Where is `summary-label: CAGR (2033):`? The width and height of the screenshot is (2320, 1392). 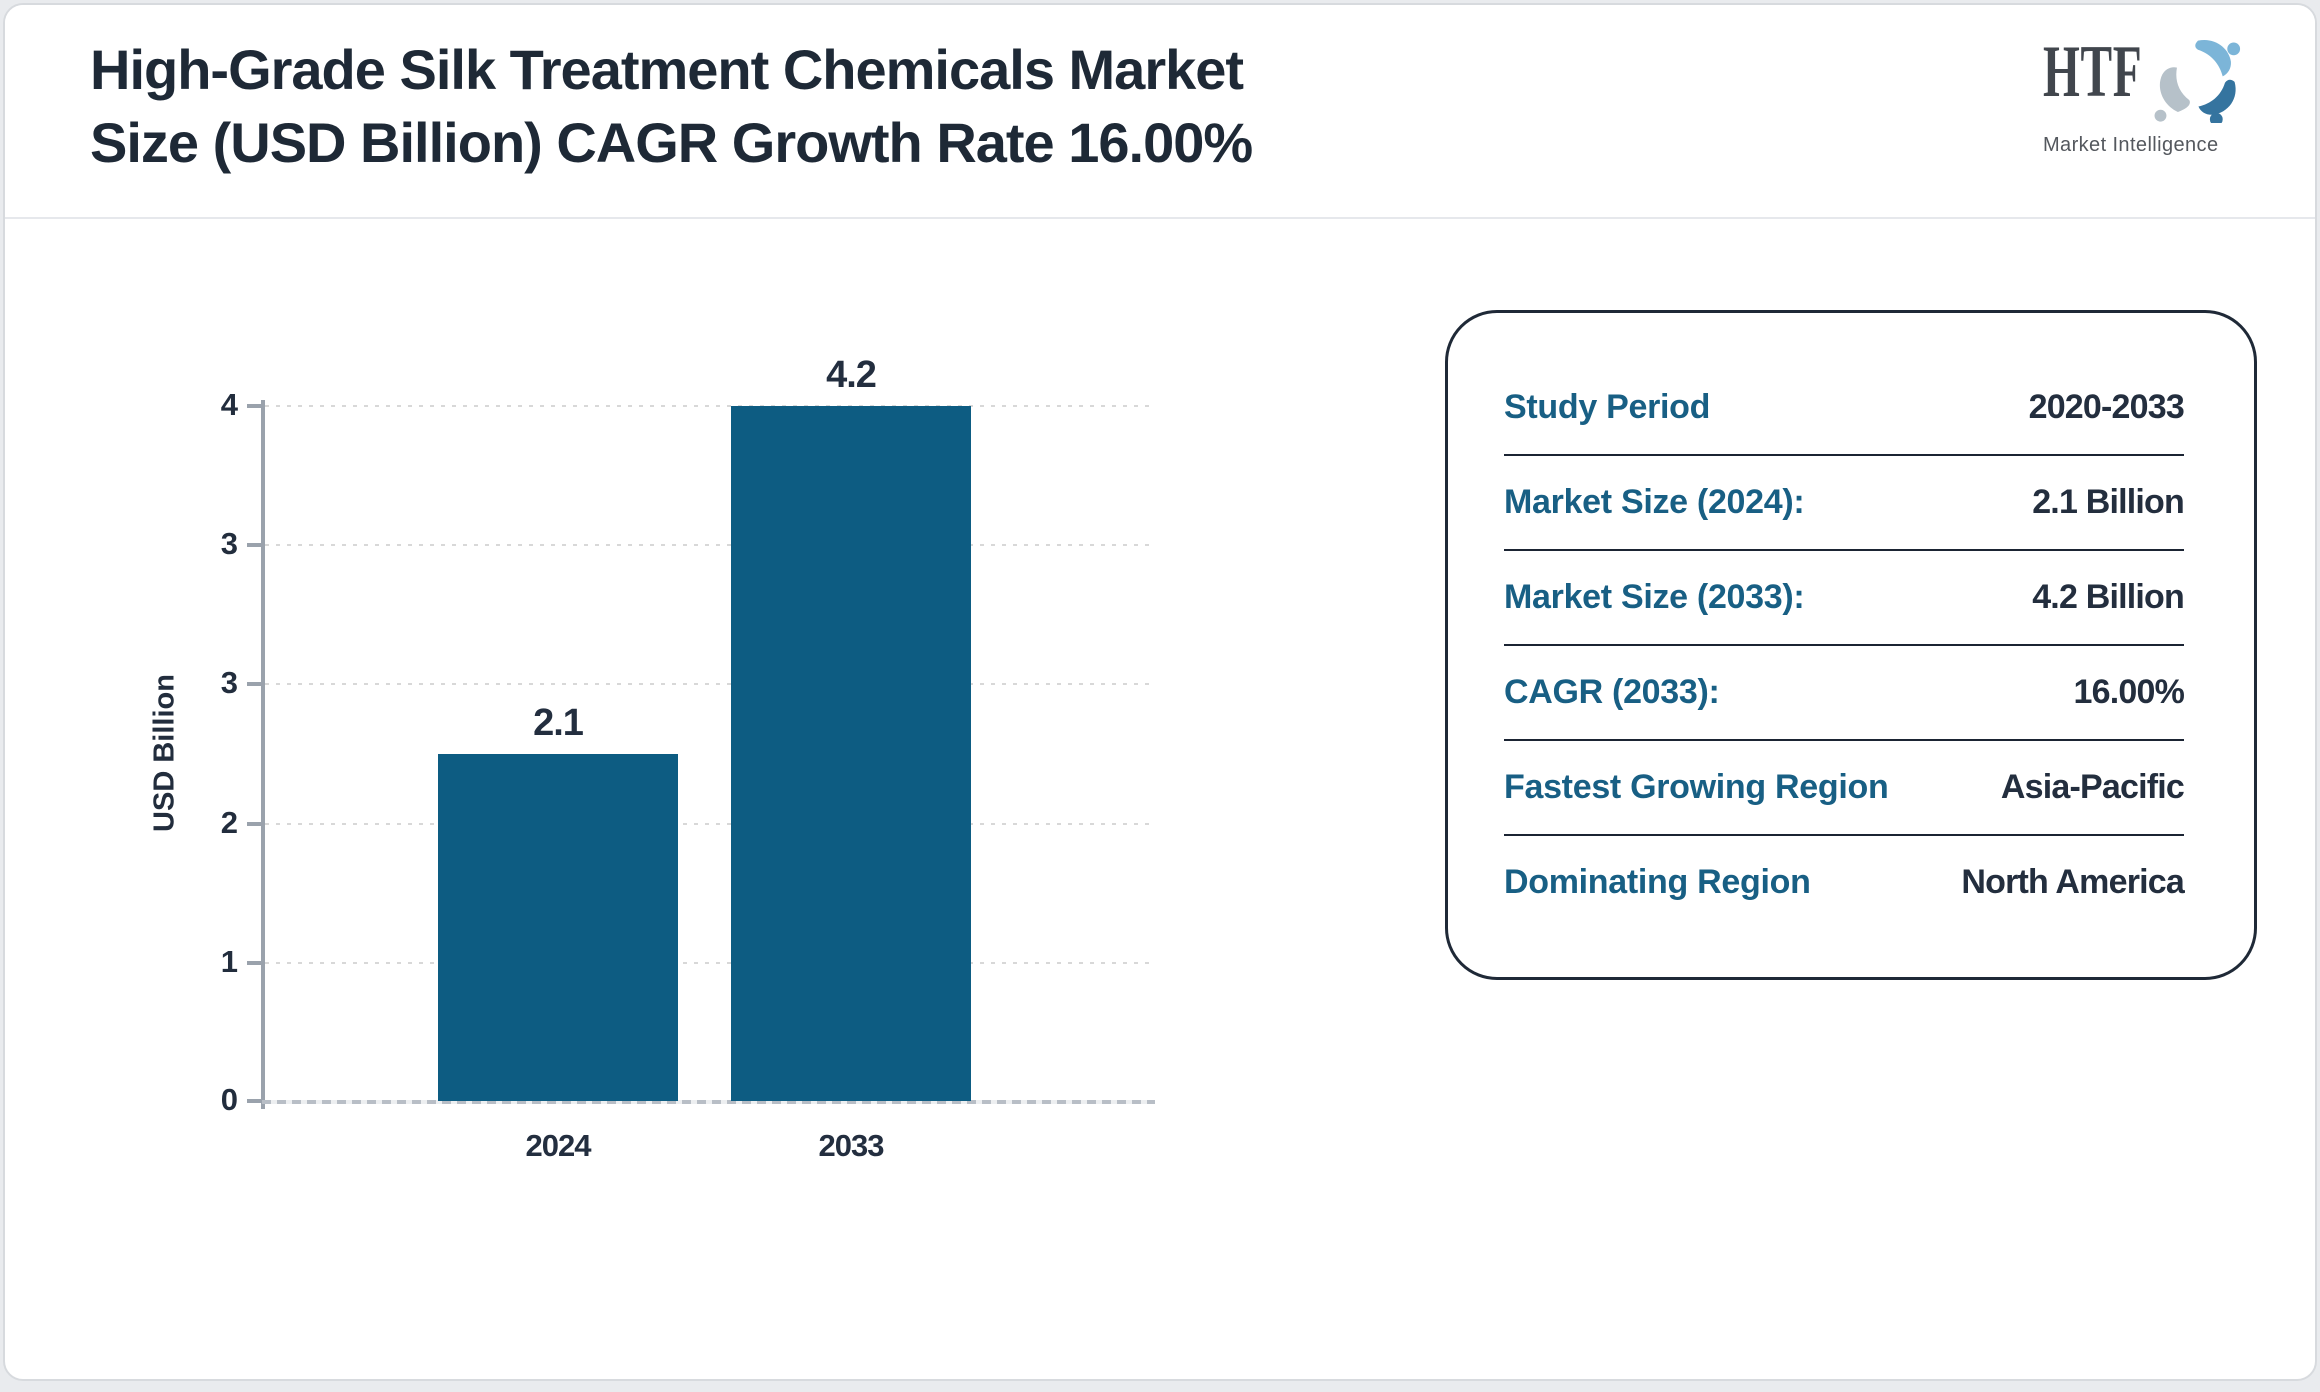
summary-label: CAGR (2033): is located at coordinates (1612, 692).